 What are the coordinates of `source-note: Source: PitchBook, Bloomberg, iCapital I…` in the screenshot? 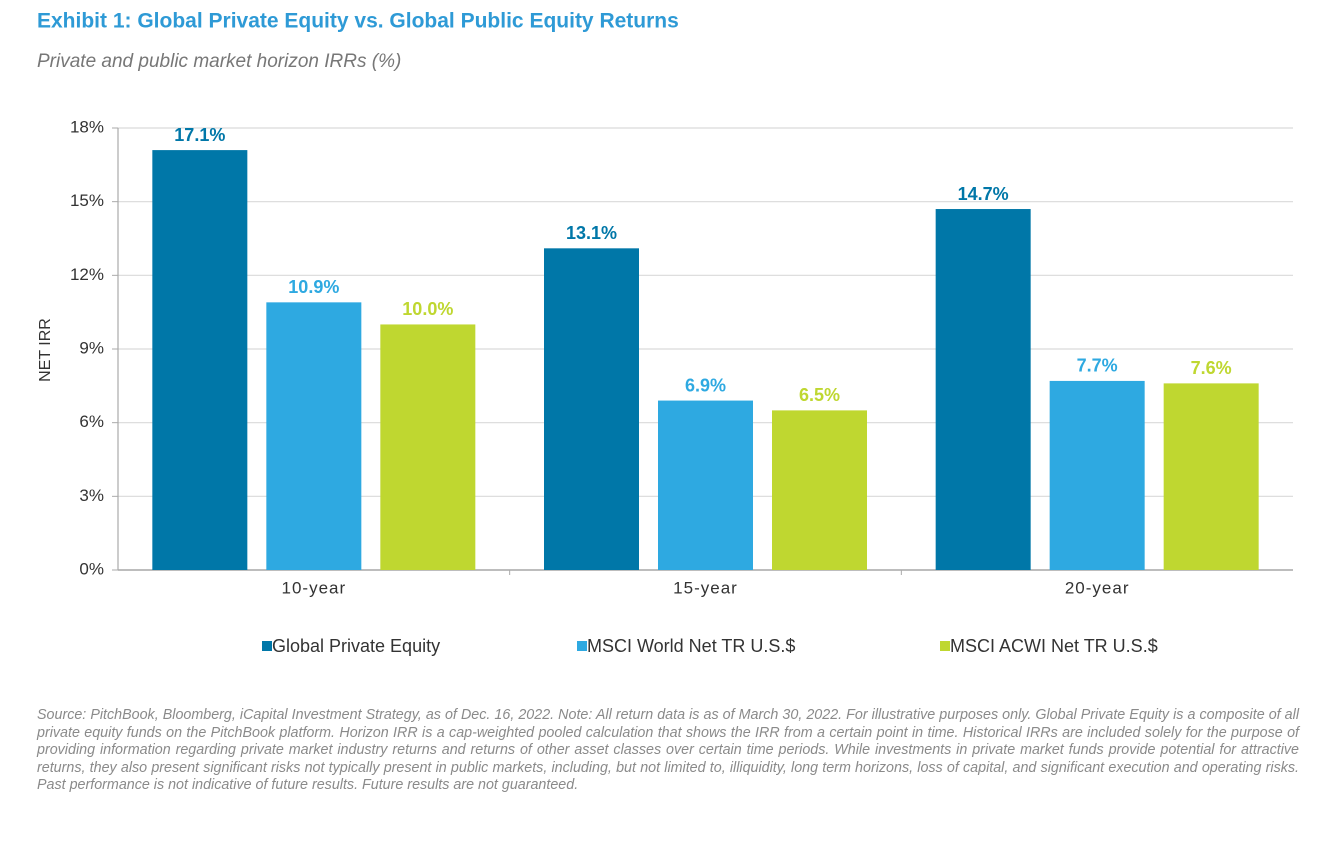 It's located at (668, 750).